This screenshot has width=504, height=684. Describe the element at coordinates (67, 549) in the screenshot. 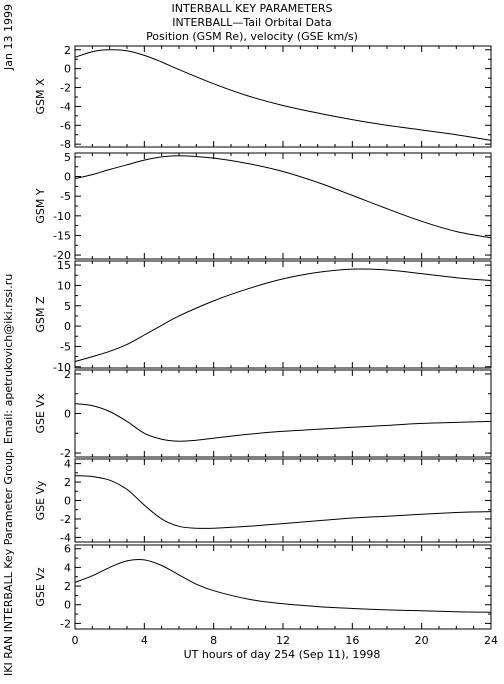

I see `y-tick-label: 6` at that location.